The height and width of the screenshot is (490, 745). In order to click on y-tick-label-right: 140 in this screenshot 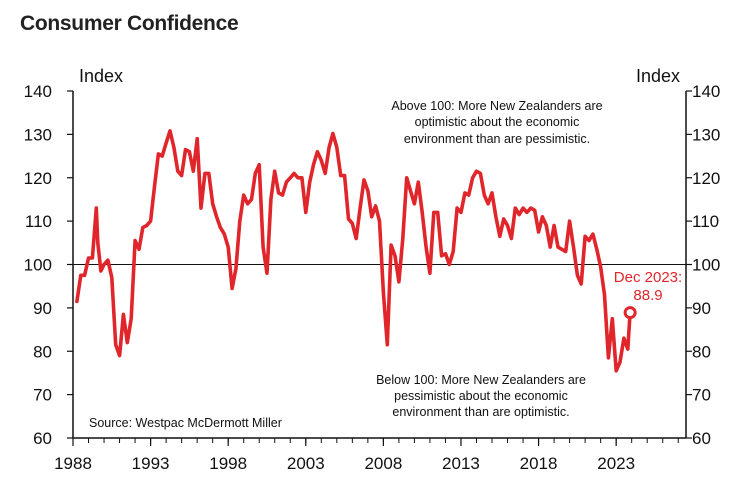, I will do `click(706, 91)`.